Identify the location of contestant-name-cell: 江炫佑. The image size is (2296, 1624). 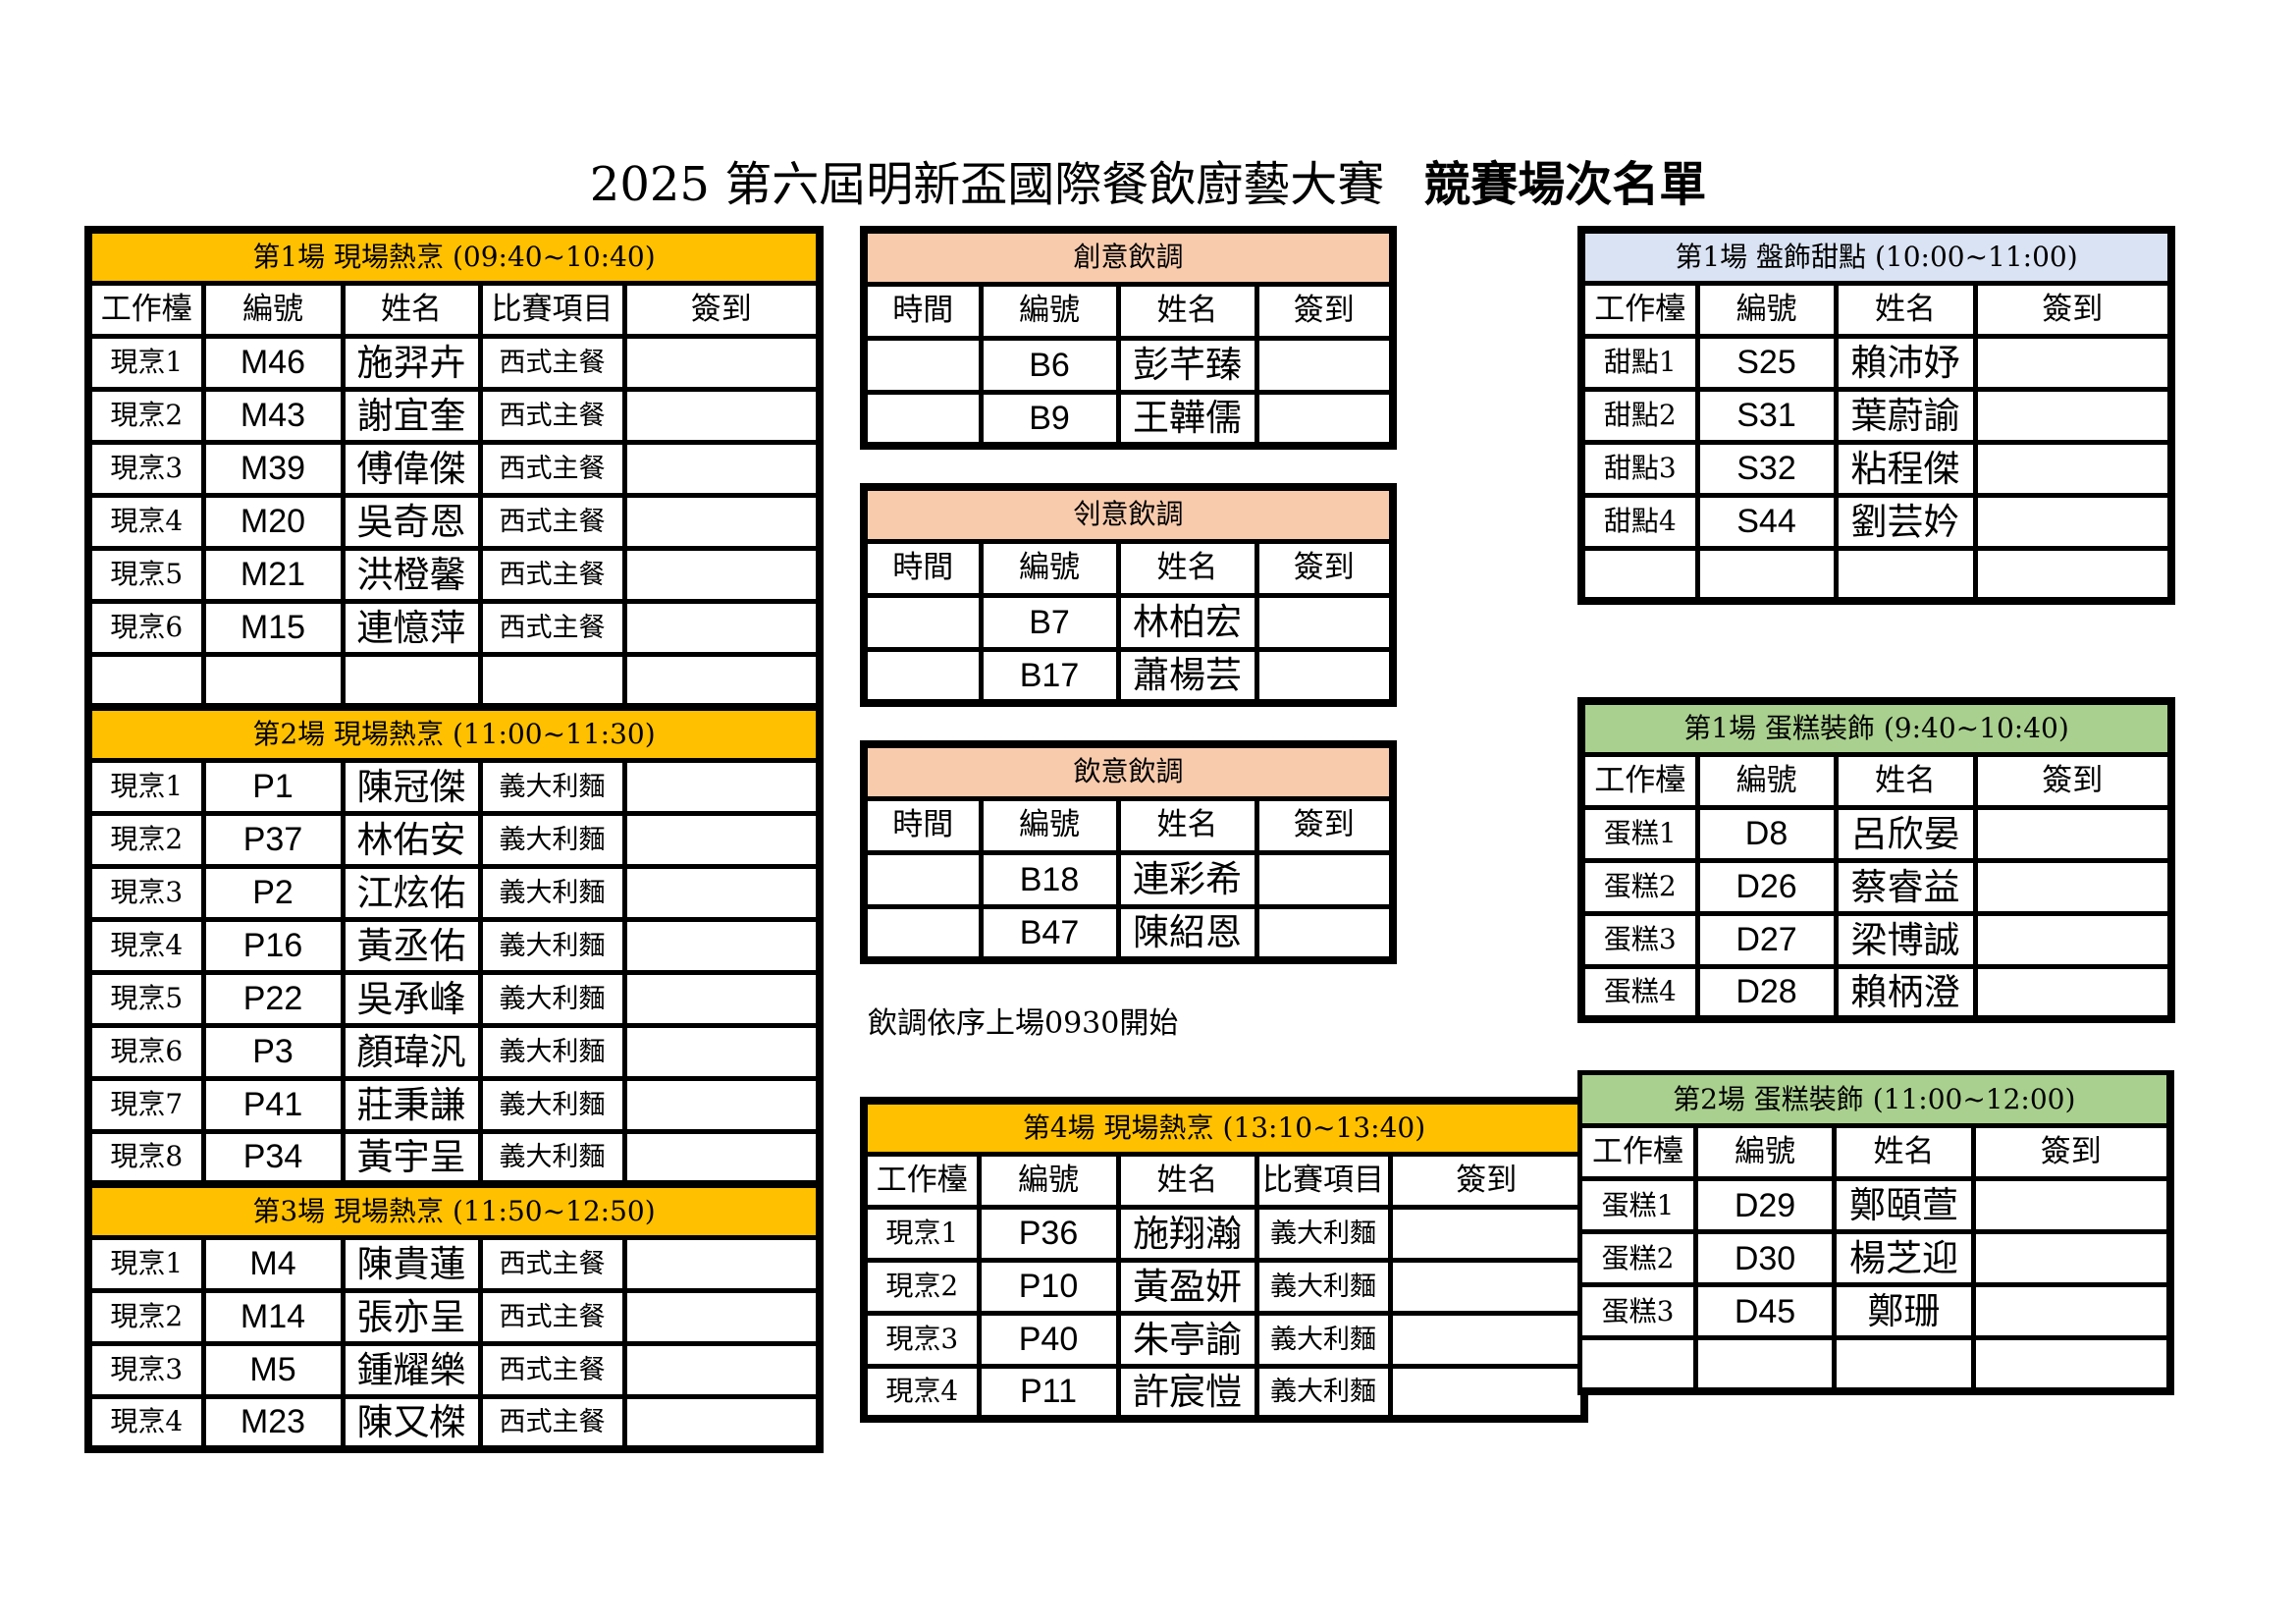
(411, 892).